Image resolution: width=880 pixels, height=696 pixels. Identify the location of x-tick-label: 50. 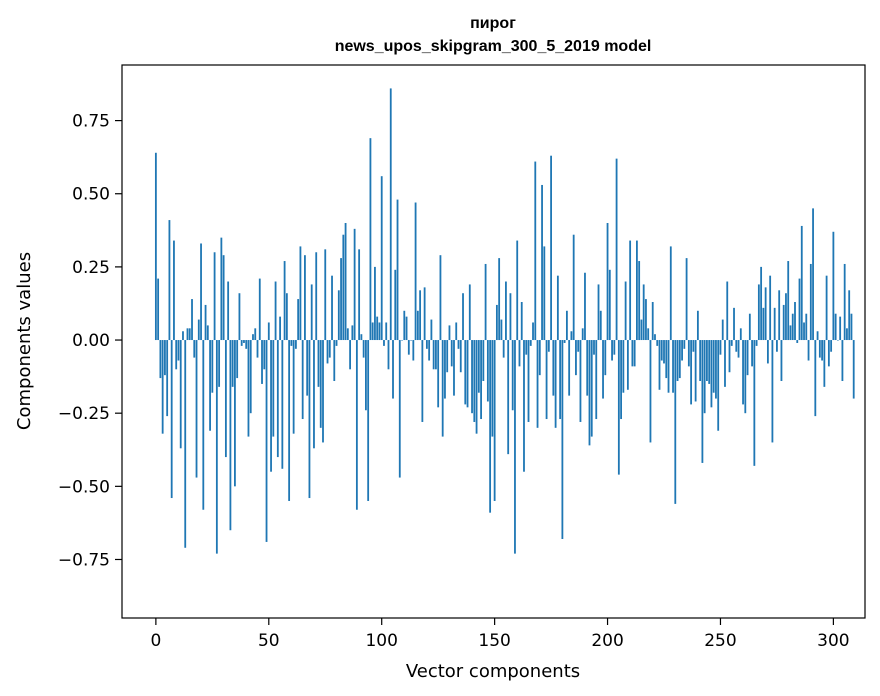
(269, 641).